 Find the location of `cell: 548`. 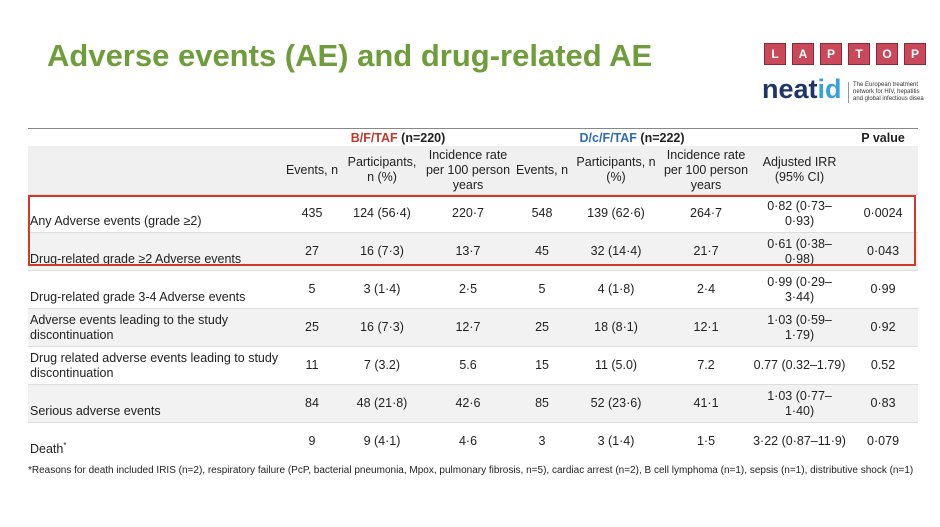

cell: 548 is located at coordinates (542, 213).